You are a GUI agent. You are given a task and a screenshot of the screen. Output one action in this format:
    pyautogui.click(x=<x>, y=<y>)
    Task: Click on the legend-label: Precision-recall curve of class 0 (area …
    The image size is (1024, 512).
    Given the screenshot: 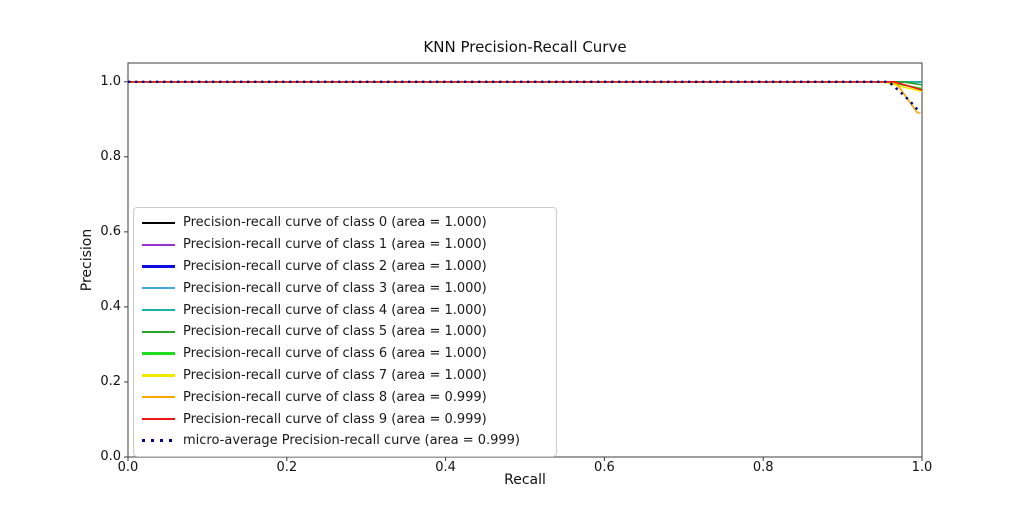 What is the action you would take?
    pyautogui.click(x=335, y=223)
    